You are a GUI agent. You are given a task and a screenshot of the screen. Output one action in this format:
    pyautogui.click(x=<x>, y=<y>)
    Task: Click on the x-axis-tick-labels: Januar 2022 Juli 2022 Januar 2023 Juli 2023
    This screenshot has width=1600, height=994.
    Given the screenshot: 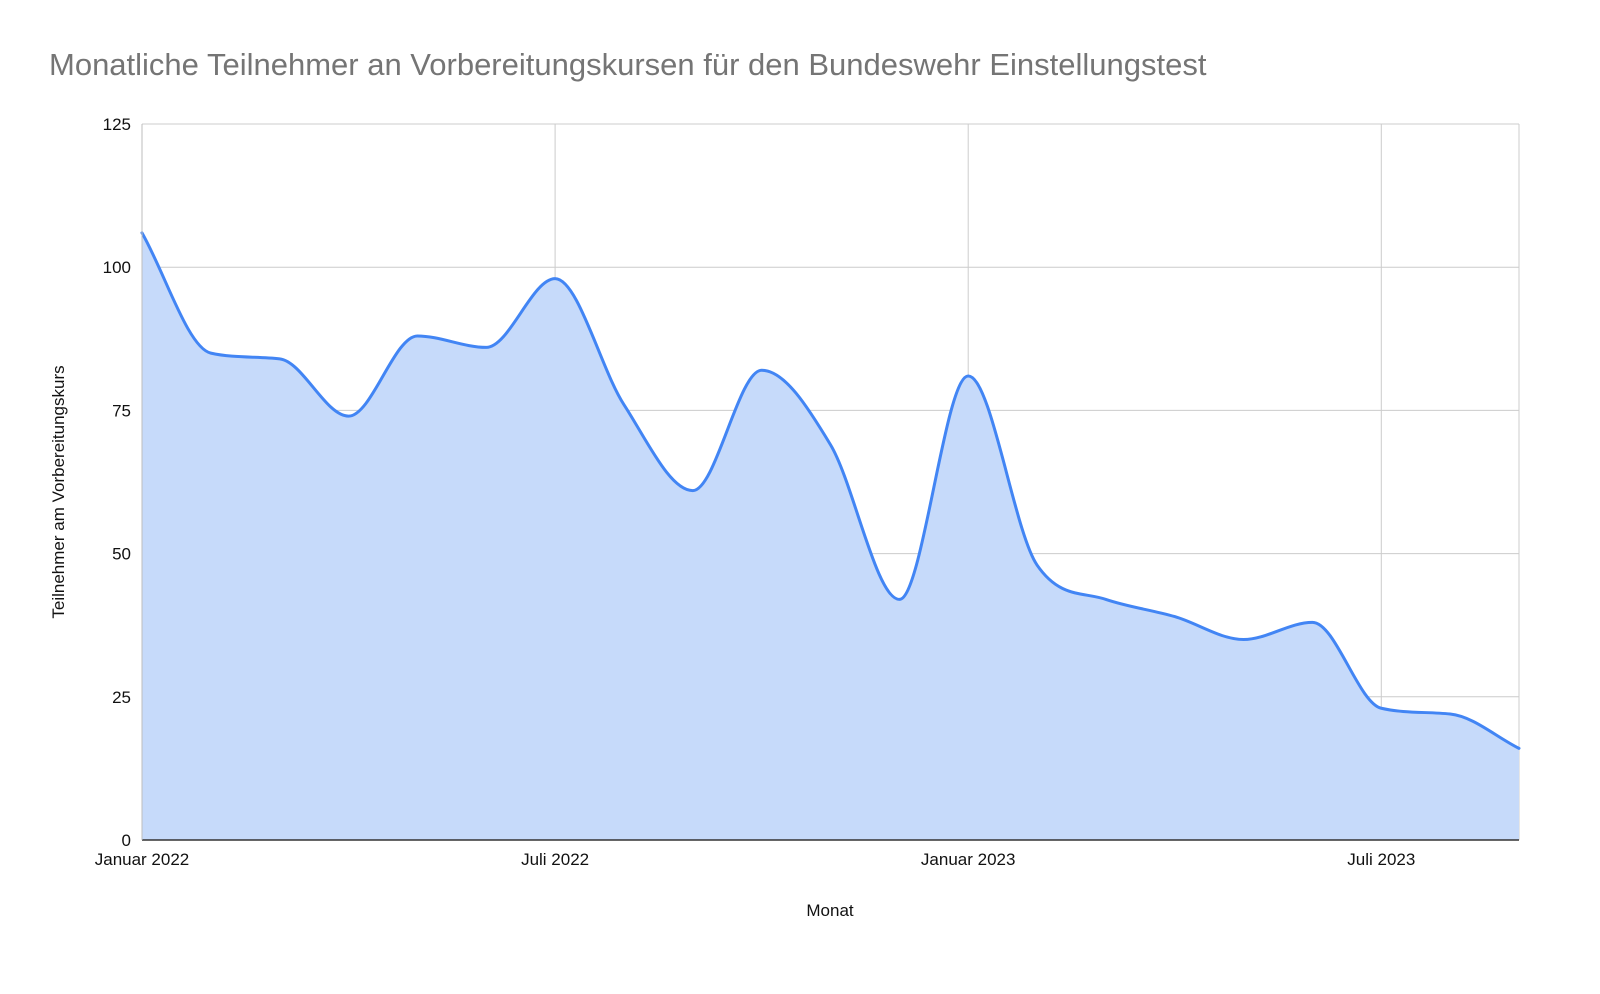 What is the action you would take?
    pyautogui.click(x=755, y=859)
    